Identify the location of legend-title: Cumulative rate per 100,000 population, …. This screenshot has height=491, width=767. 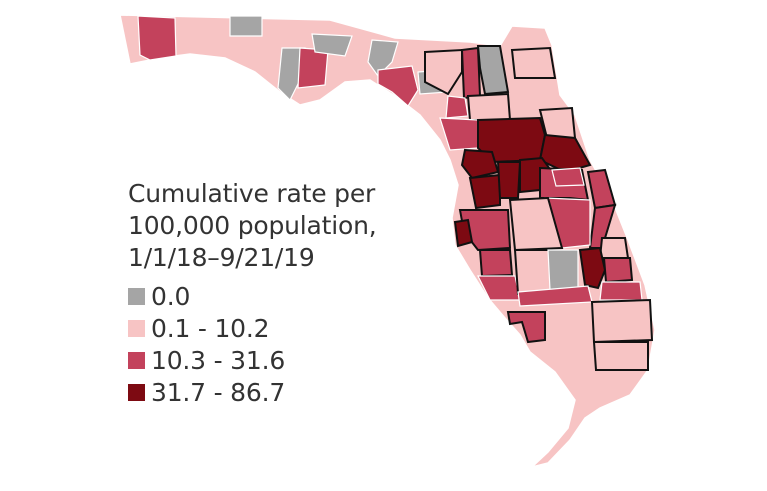
(252, 225).